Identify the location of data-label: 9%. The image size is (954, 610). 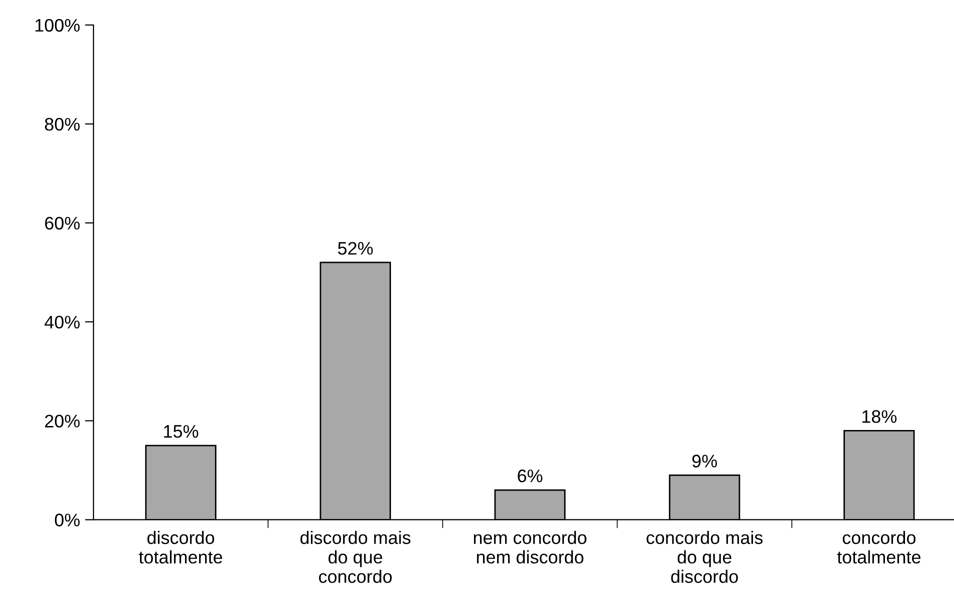
(704, 461).